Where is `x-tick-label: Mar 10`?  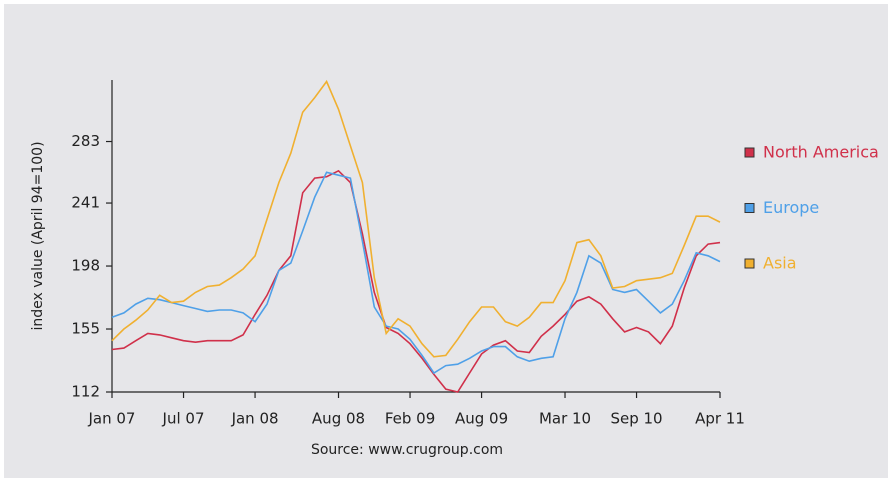
x-tick-label: Mar 10 is located at coordinates (565, 419).